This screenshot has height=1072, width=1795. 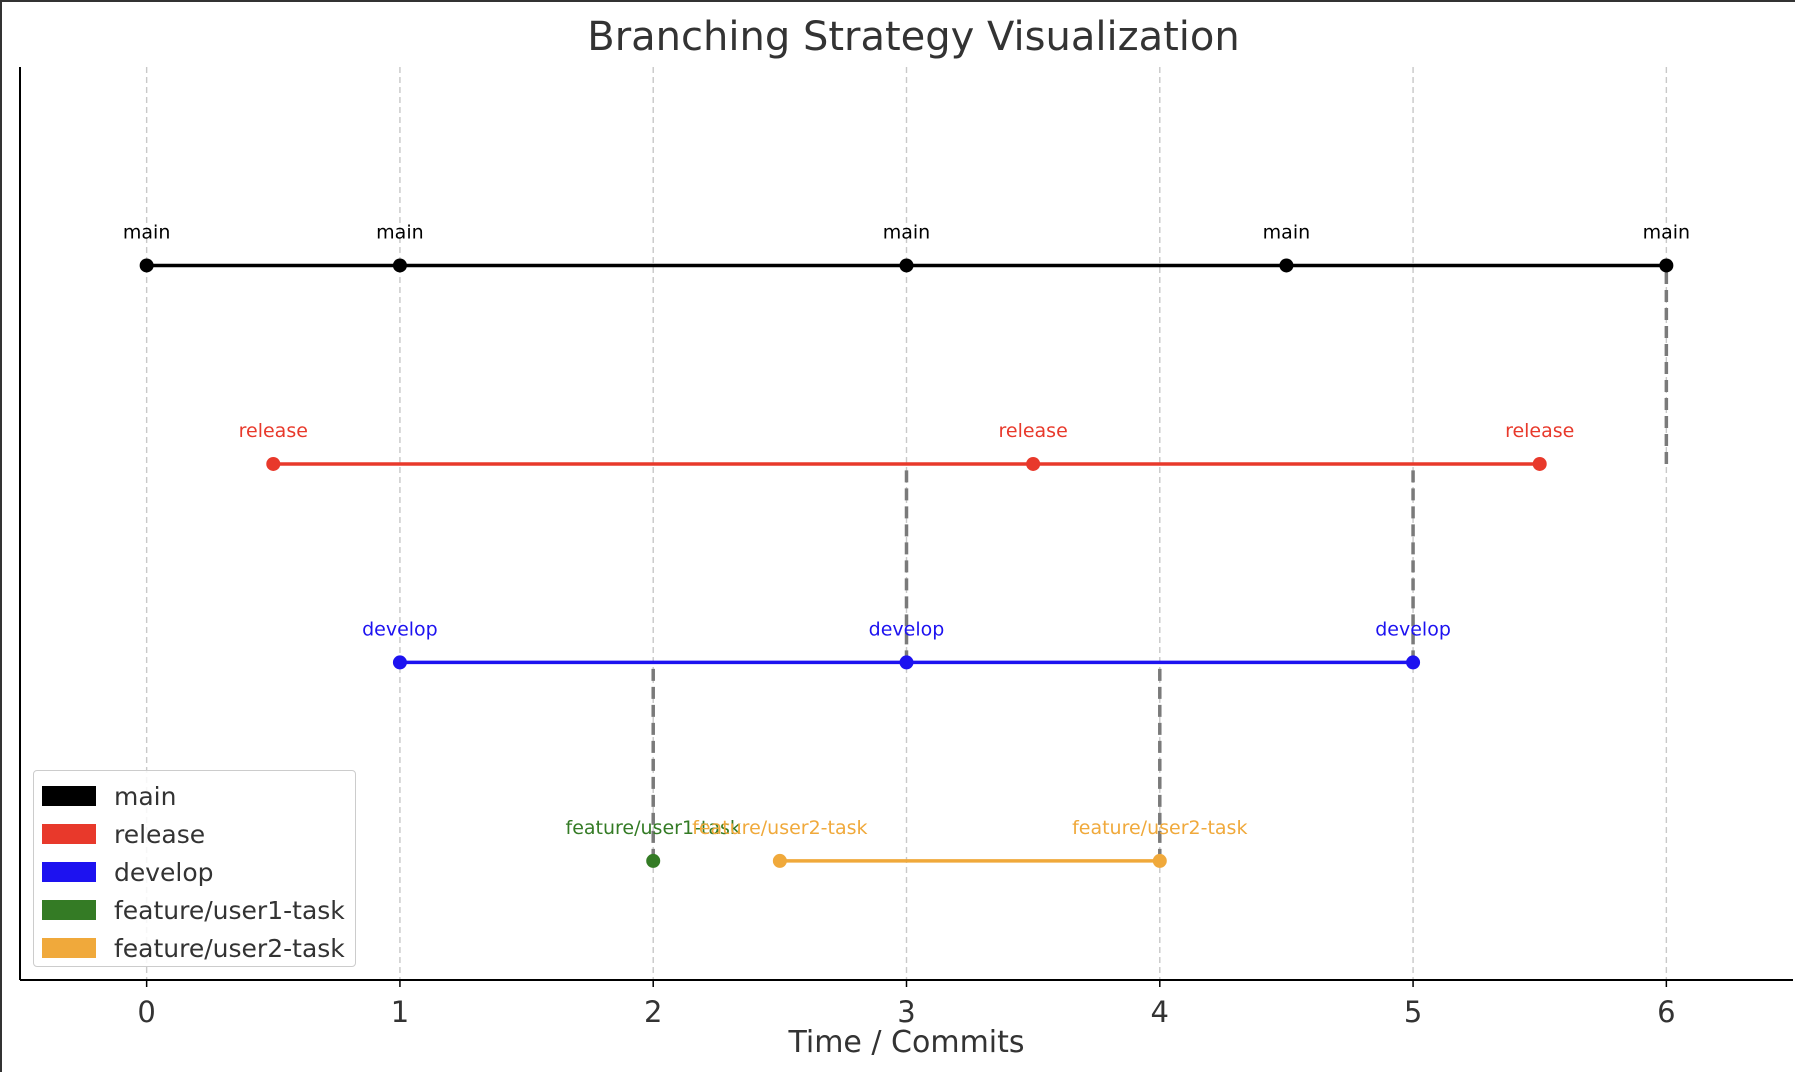 I want to click on x-tick-label: 5, so click(x=1413, y=1012).